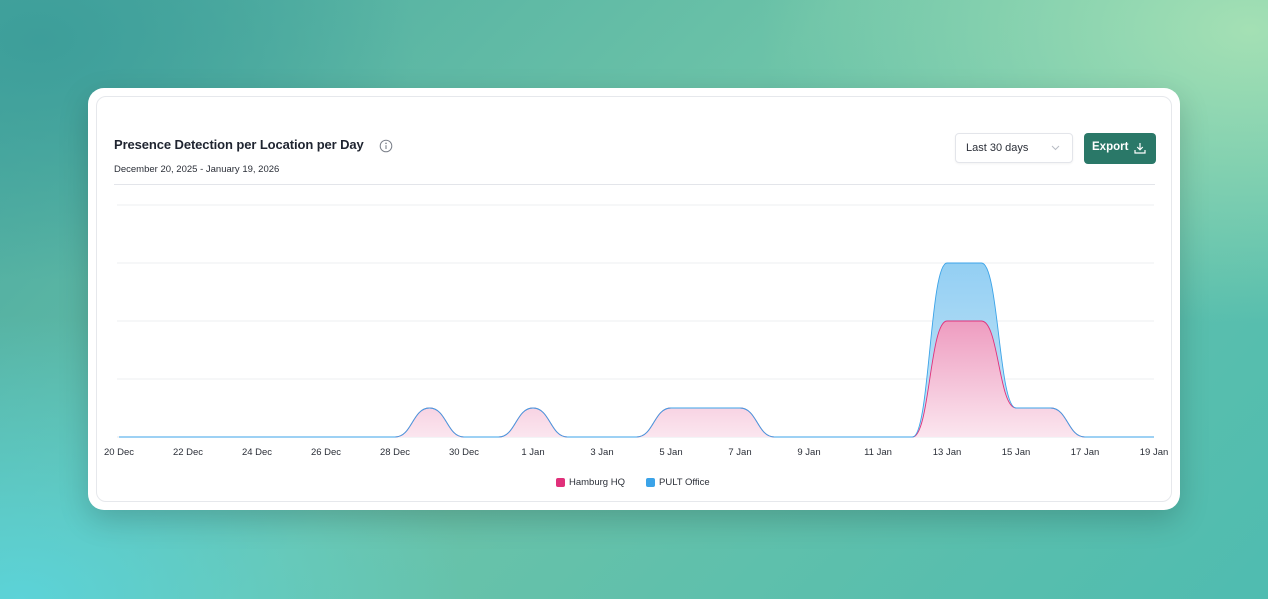  Describe the element at coordinates (684, 482) in the screenshot. I see `legend-label-pult-office: PULT Office` at that location.